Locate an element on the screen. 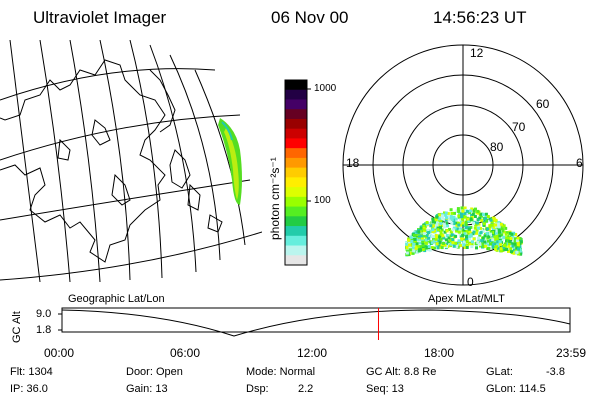 The height and width of the screenshot is (400, 600). aurora-band-map-core is located at coordinates (231, 164).